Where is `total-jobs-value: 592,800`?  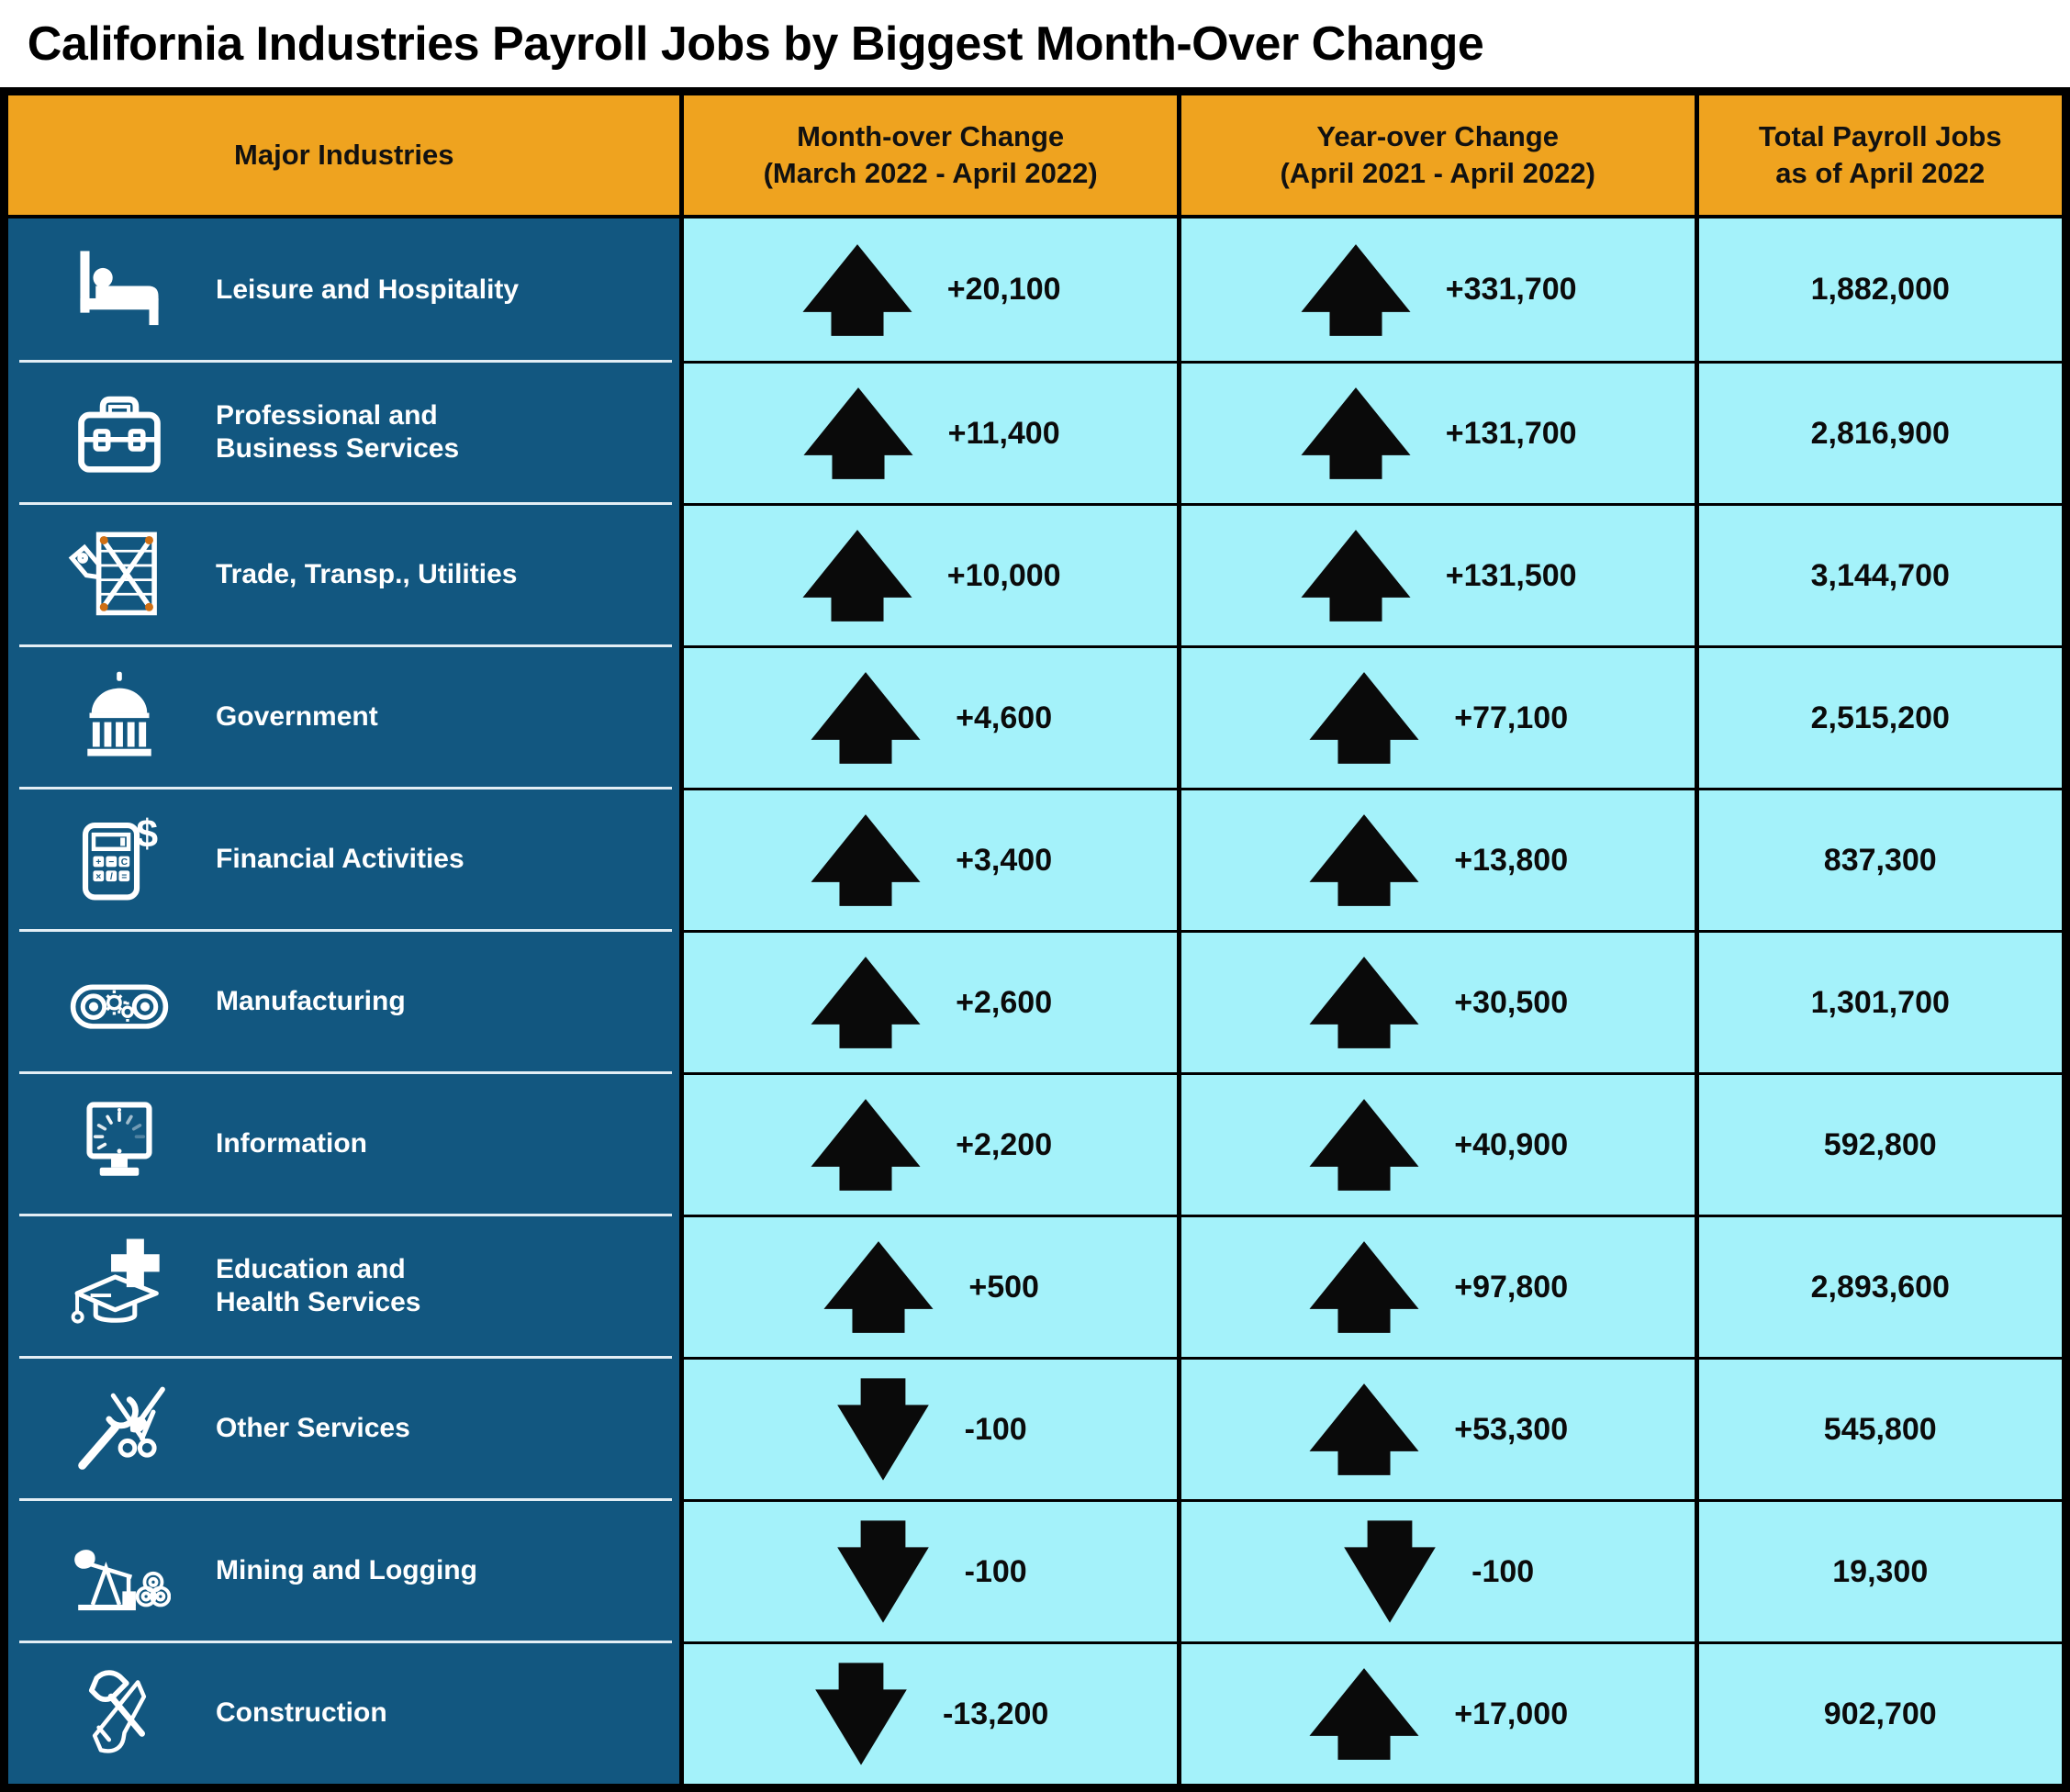
total-jobs-value: 592,800 is located at coordinates (1880, 1144).